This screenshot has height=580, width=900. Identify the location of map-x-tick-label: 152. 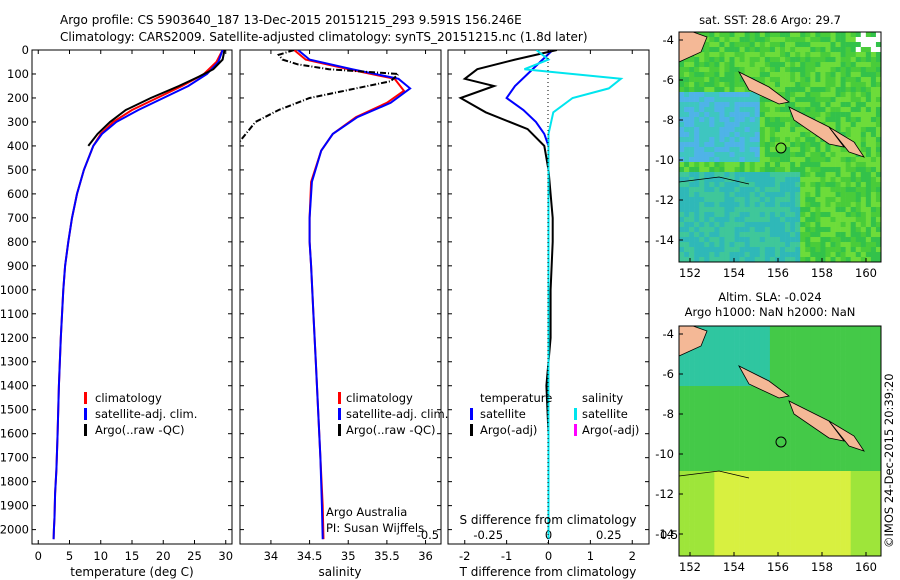
(690, 567).